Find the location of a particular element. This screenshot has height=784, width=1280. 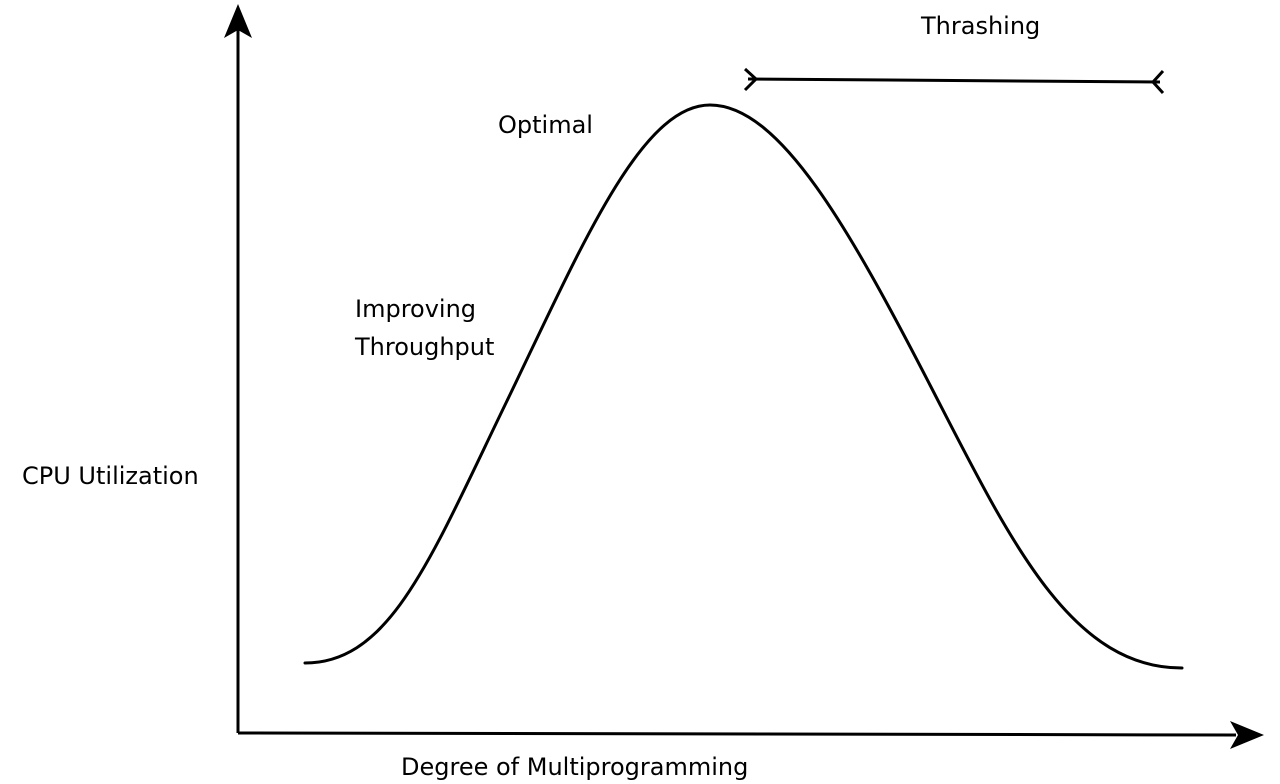

thrashing-range-left-tick is located at coordinates (751, 79).